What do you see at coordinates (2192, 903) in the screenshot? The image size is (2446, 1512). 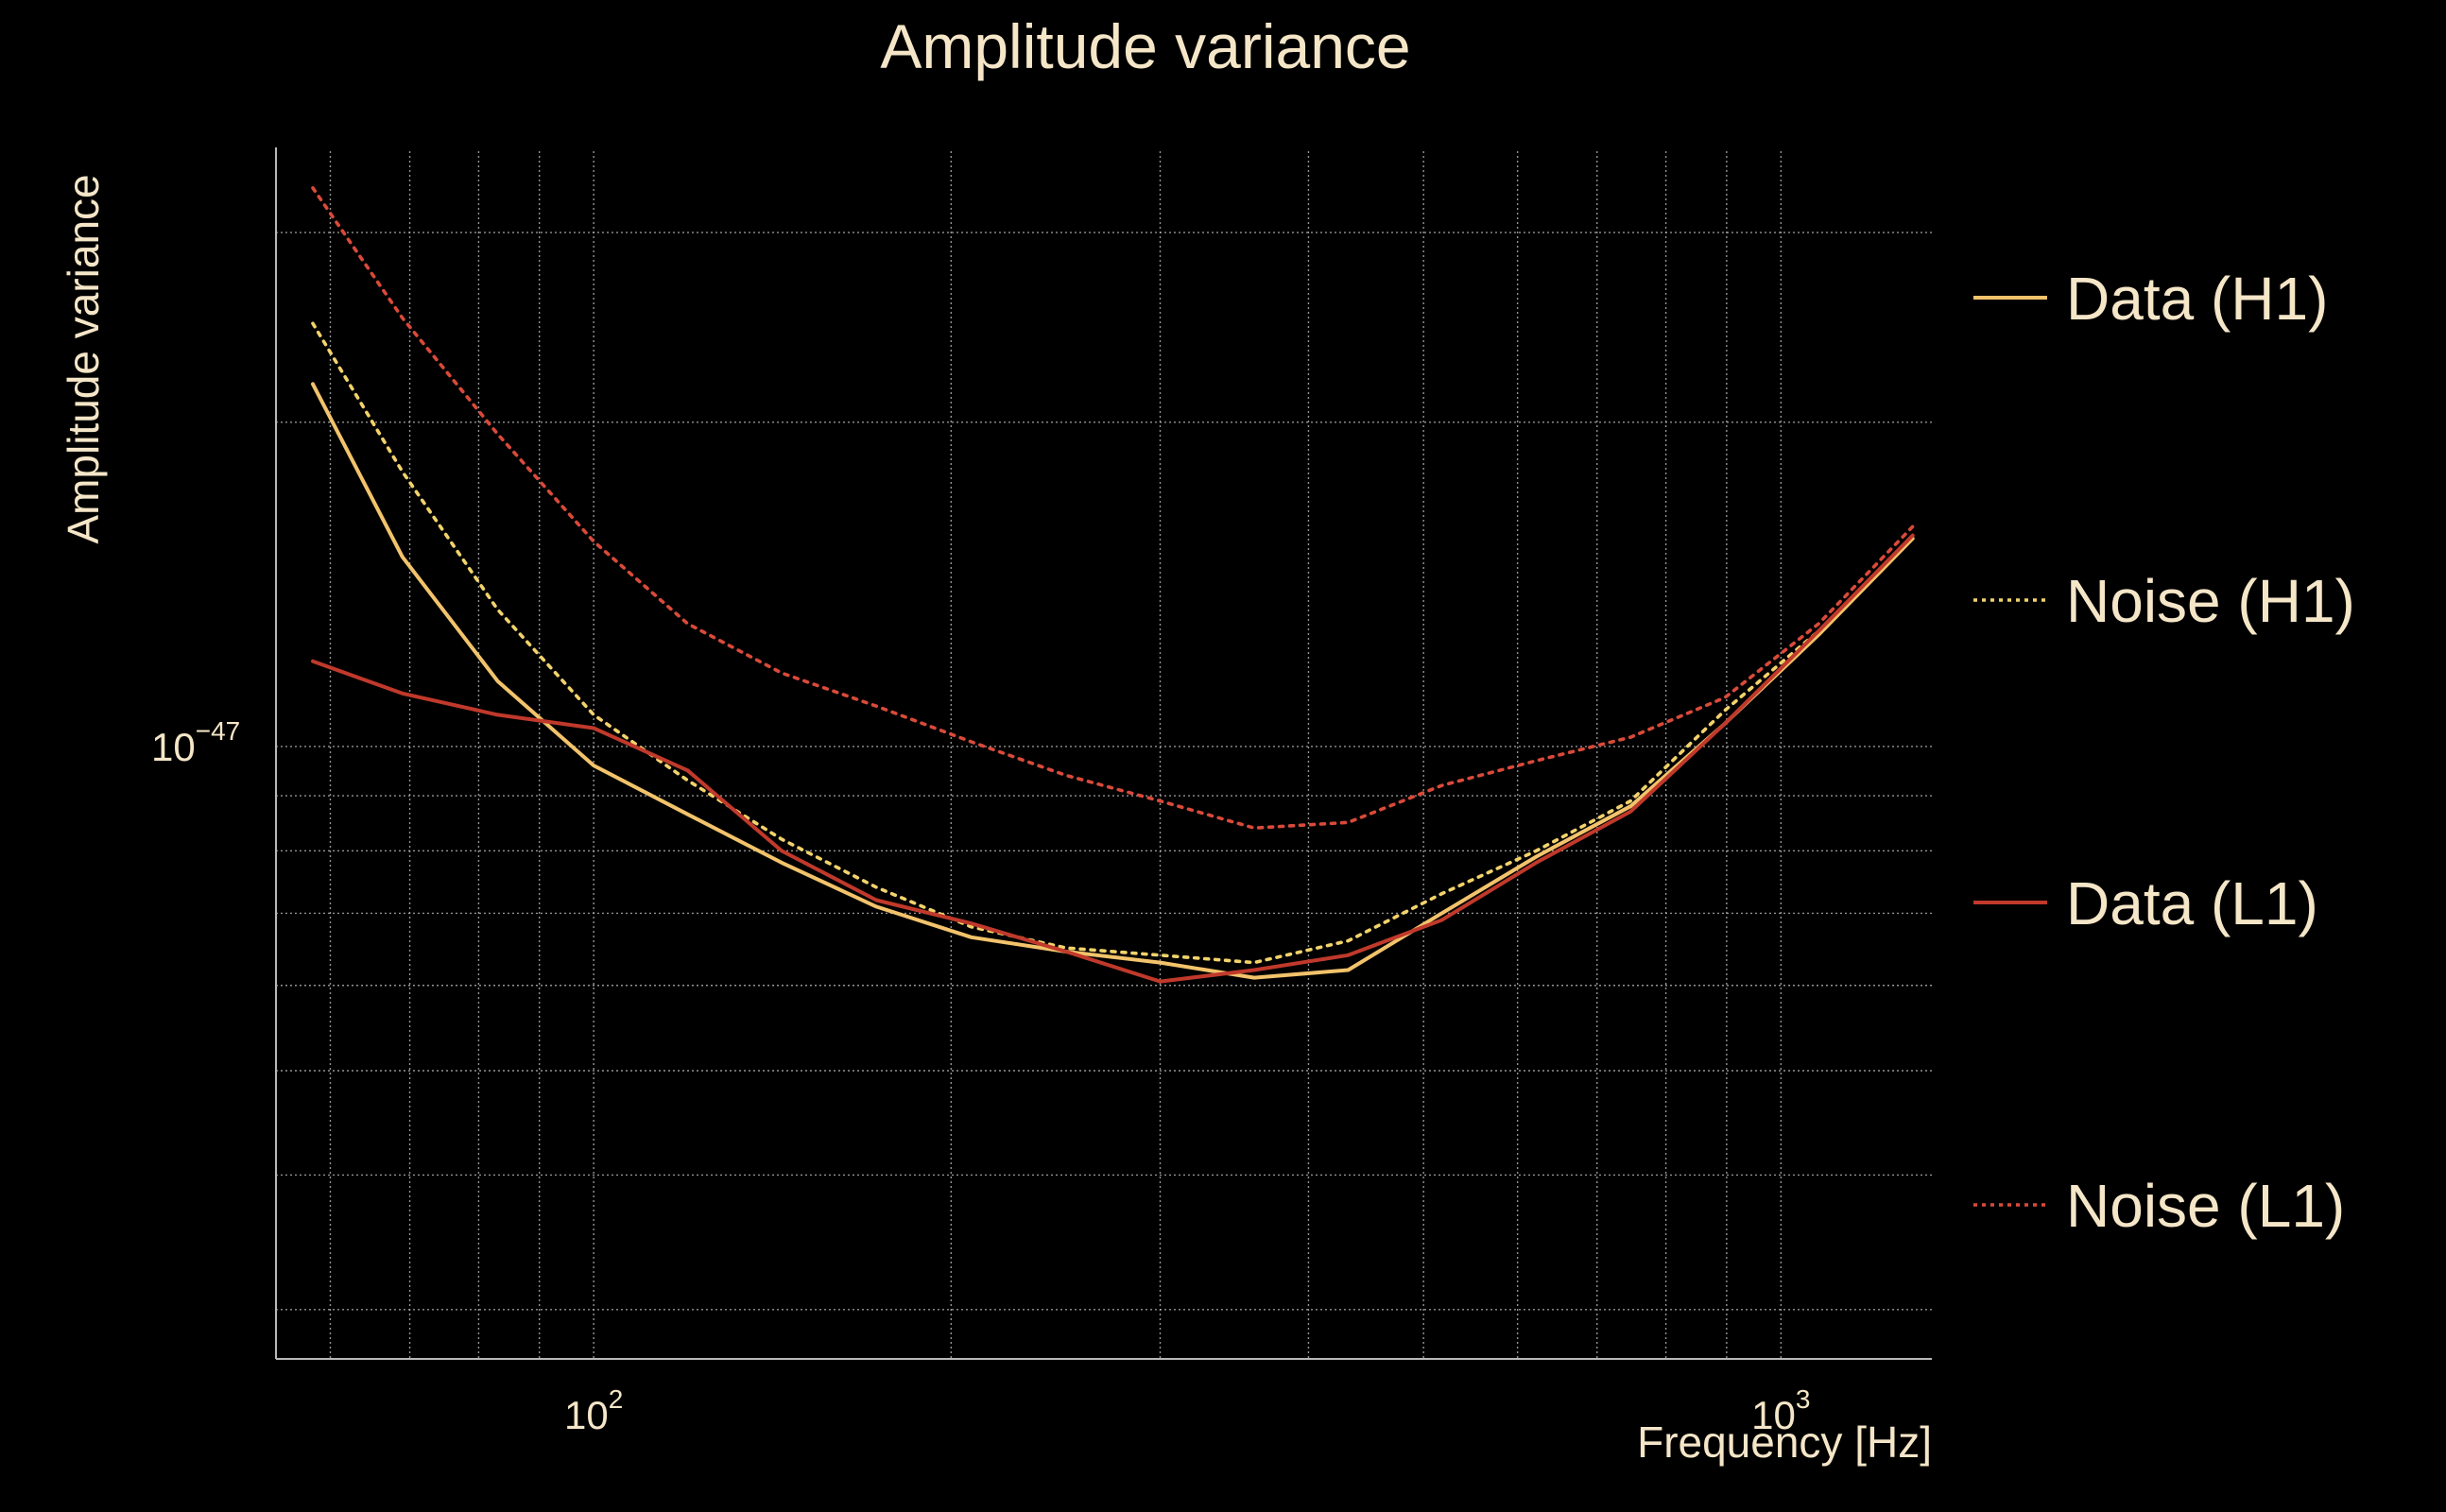 I see `legend-label-data-l1: Data (L1)` at bounding box center [2192, 903].